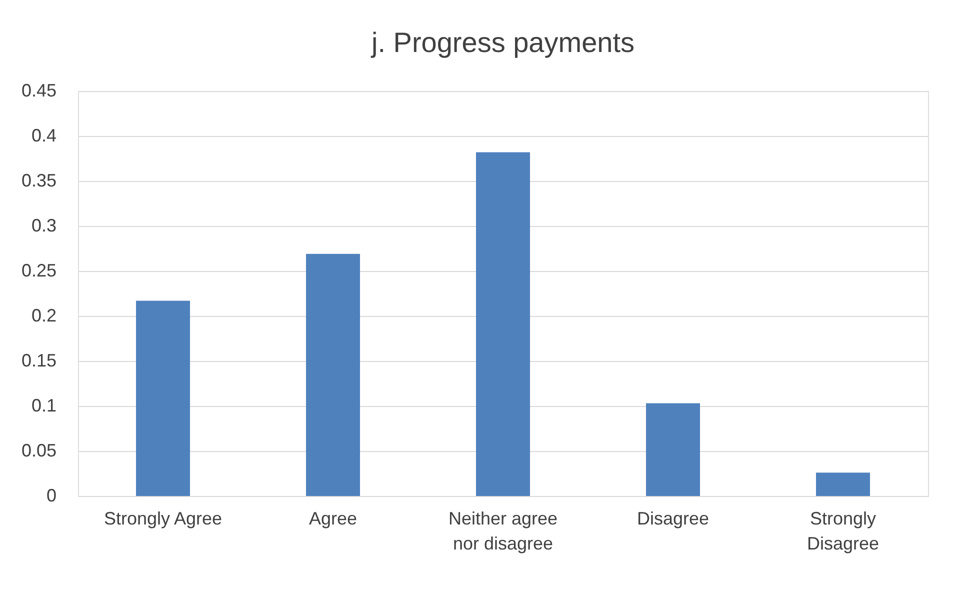 This screenshot has height=597, width=956. I want to click on y-tick-label: 0.35, so click(38, 180).